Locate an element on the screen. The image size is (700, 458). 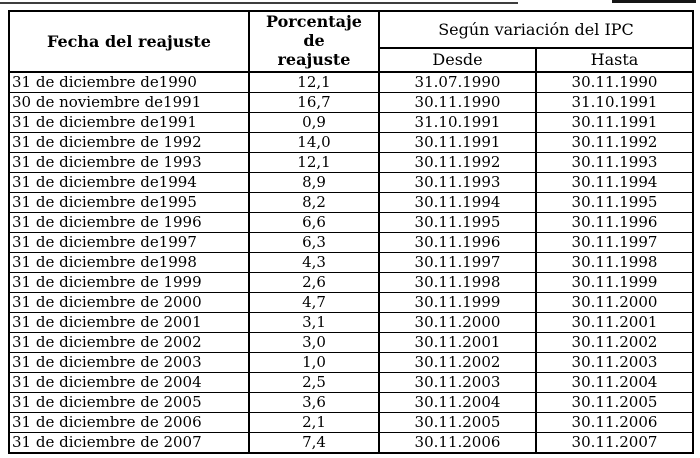
cell-fecha: 31 de diciembre de 2006 is located at coordinates (129, 422).